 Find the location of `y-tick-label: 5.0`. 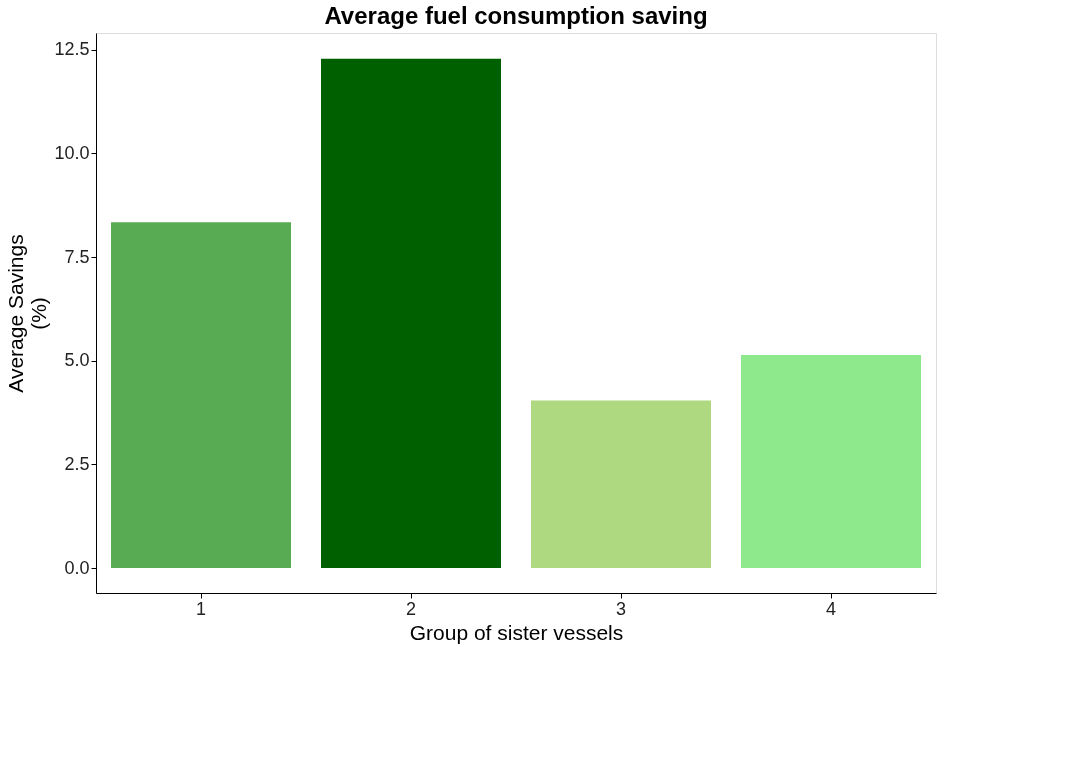

y-tick-label: 5.0 is located at coordinates (77, 360).